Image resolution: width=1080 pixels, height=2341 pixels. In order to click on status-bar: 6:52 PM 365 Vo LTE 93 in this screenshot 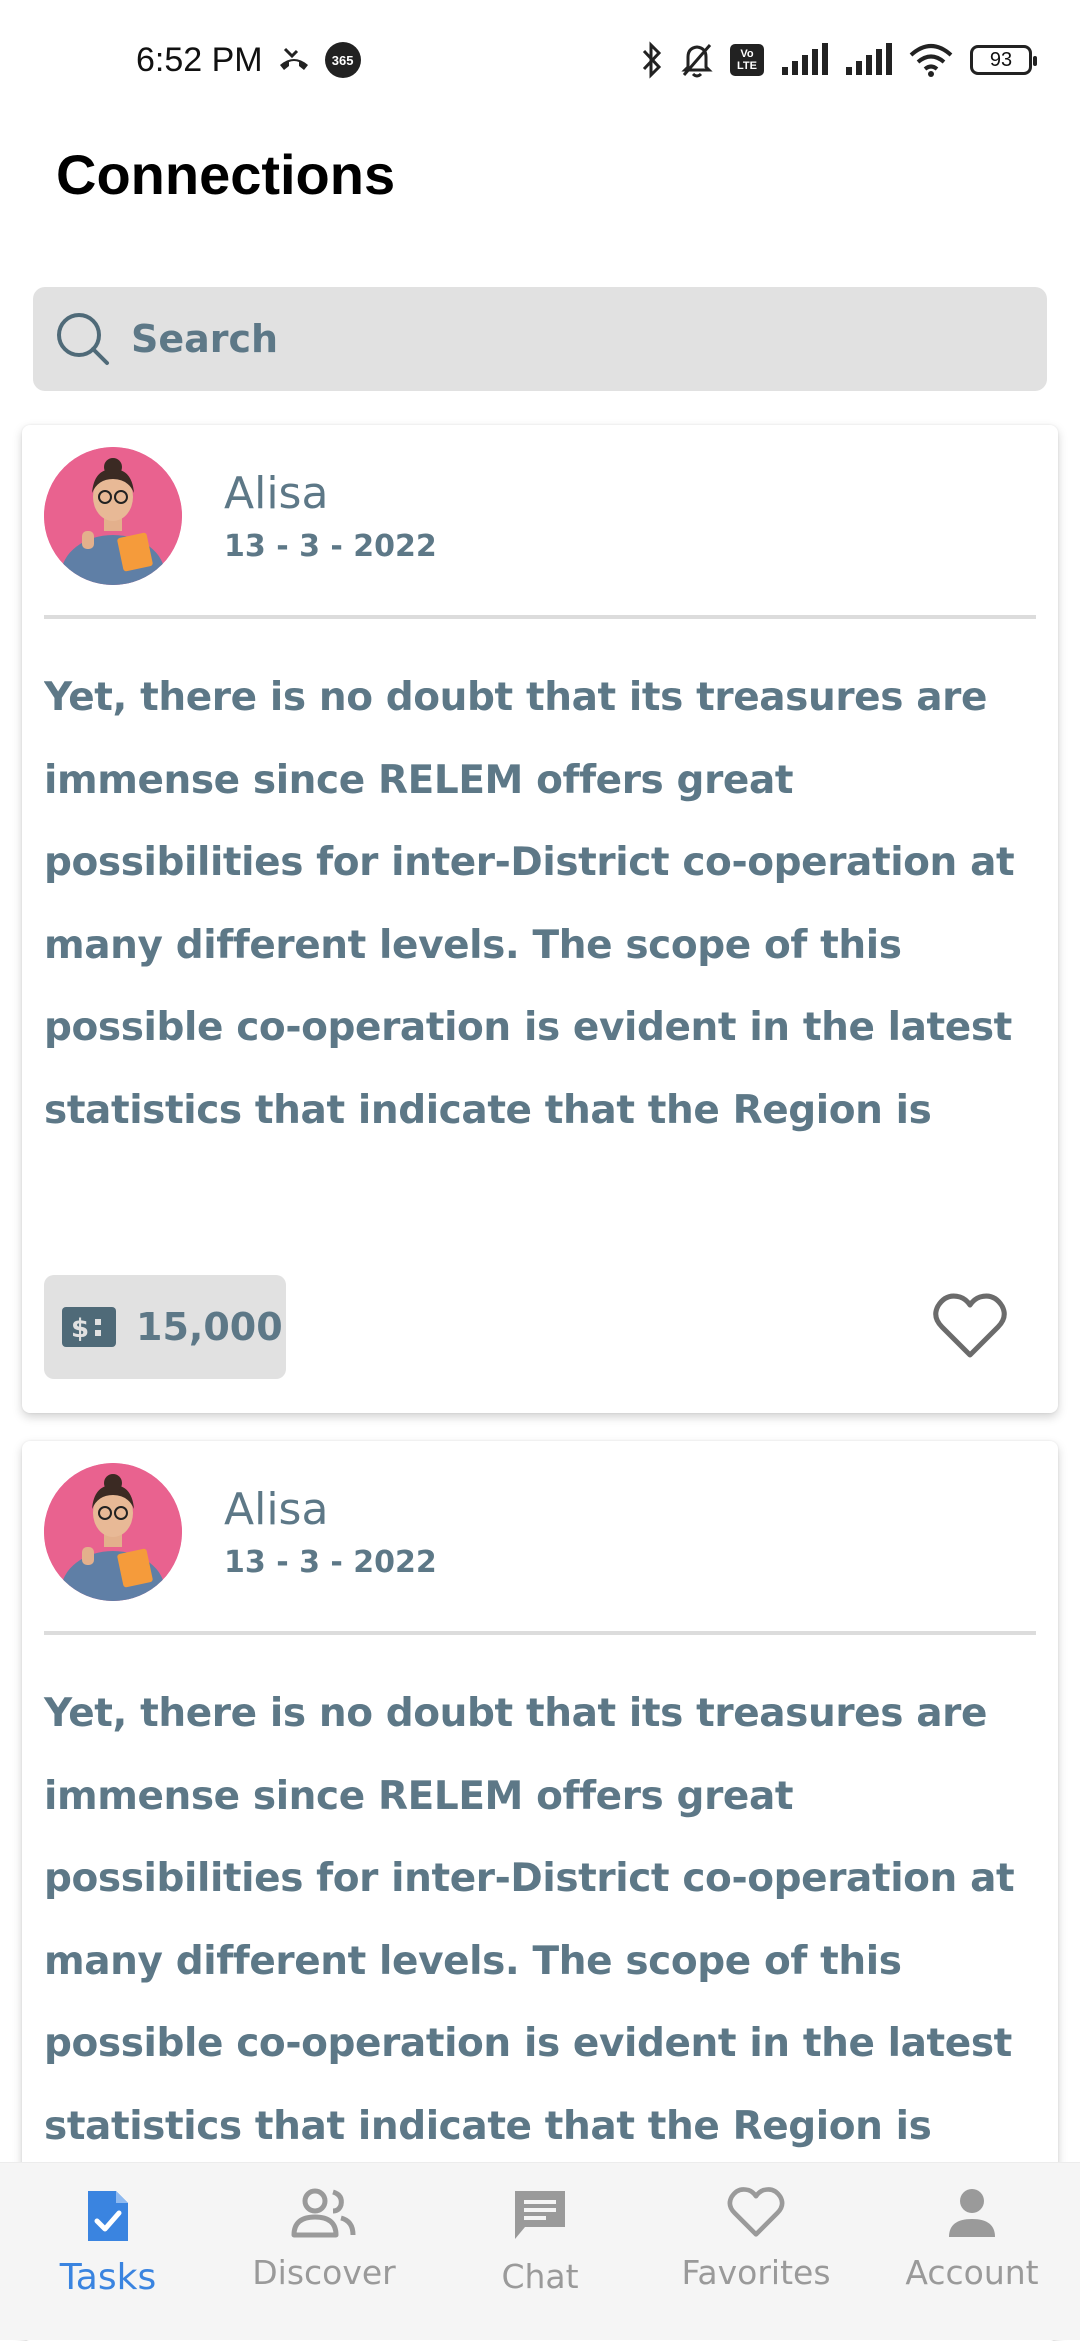, I will do `click(540, 60)`.